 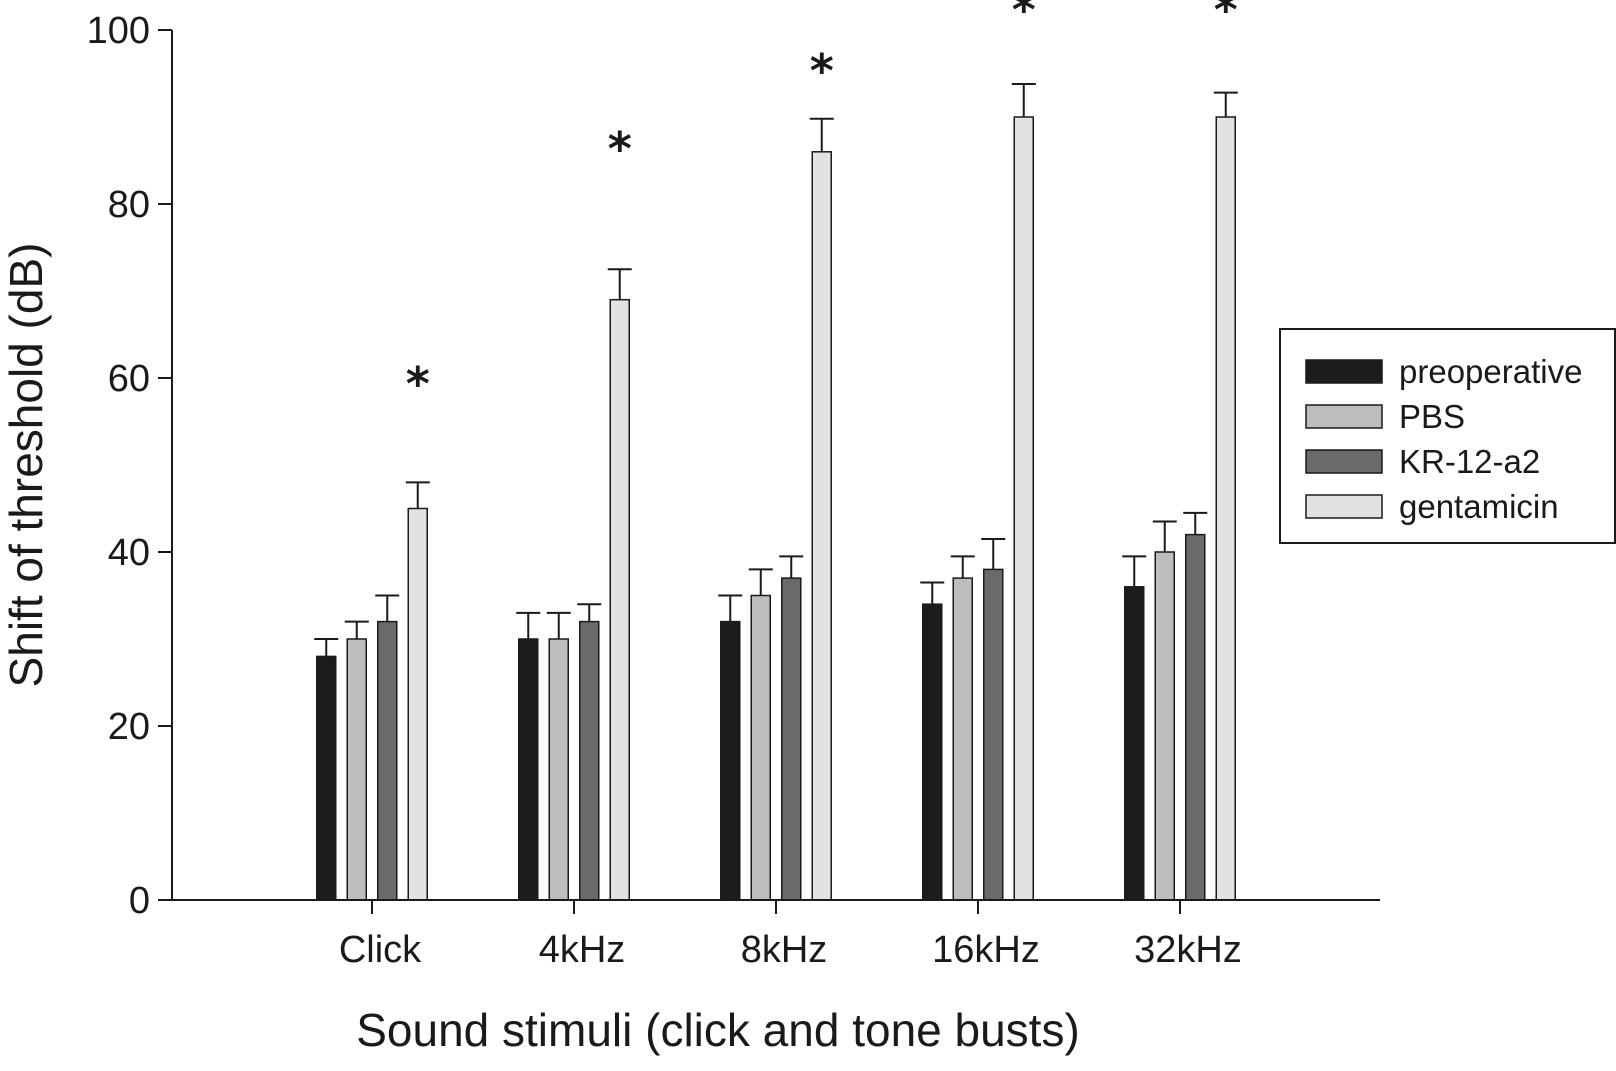 What do you see at coordinates (718, 1030) in the screenshot?
I see `x-axis-title: Sound stimuli (click and tone busts)` at bounding box center [718, 1030].